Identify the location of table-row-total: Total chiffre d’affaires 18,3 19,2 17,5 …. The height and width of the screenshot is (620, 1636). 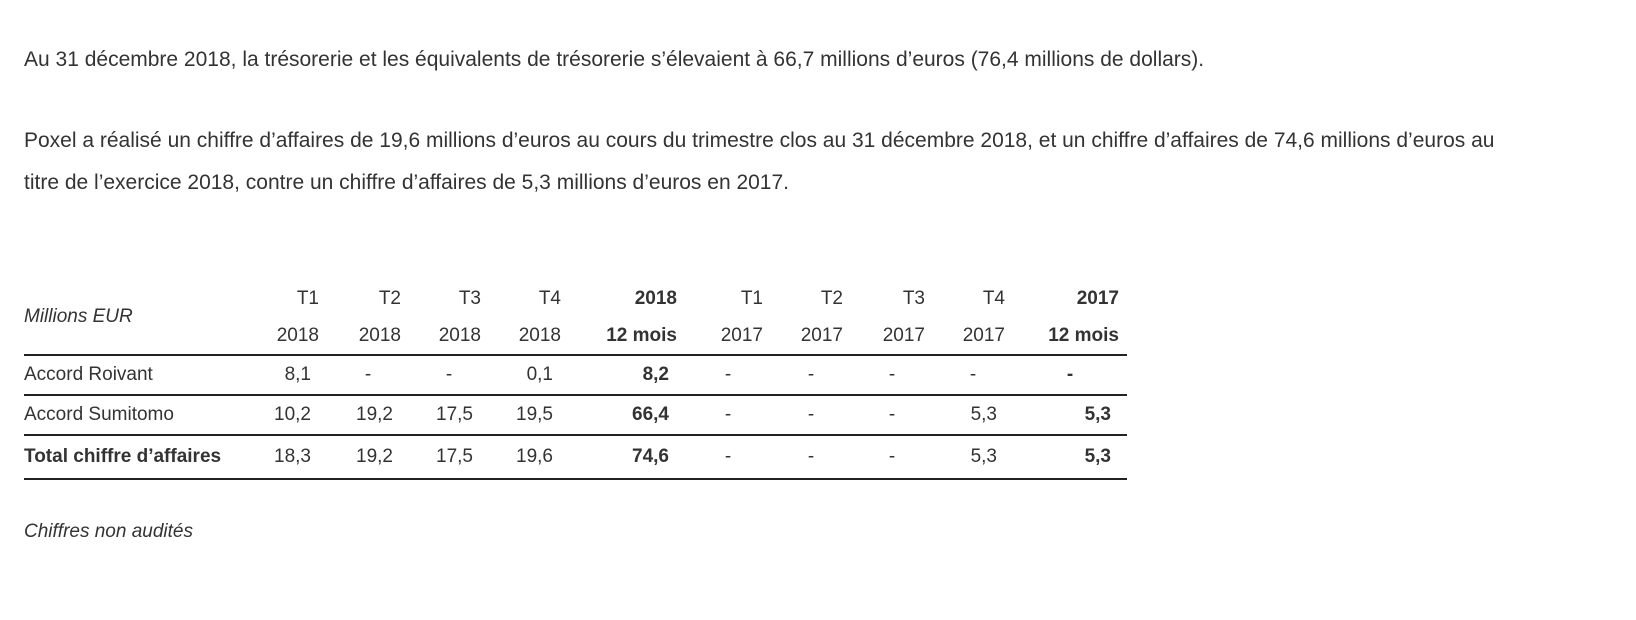
(575, 457).